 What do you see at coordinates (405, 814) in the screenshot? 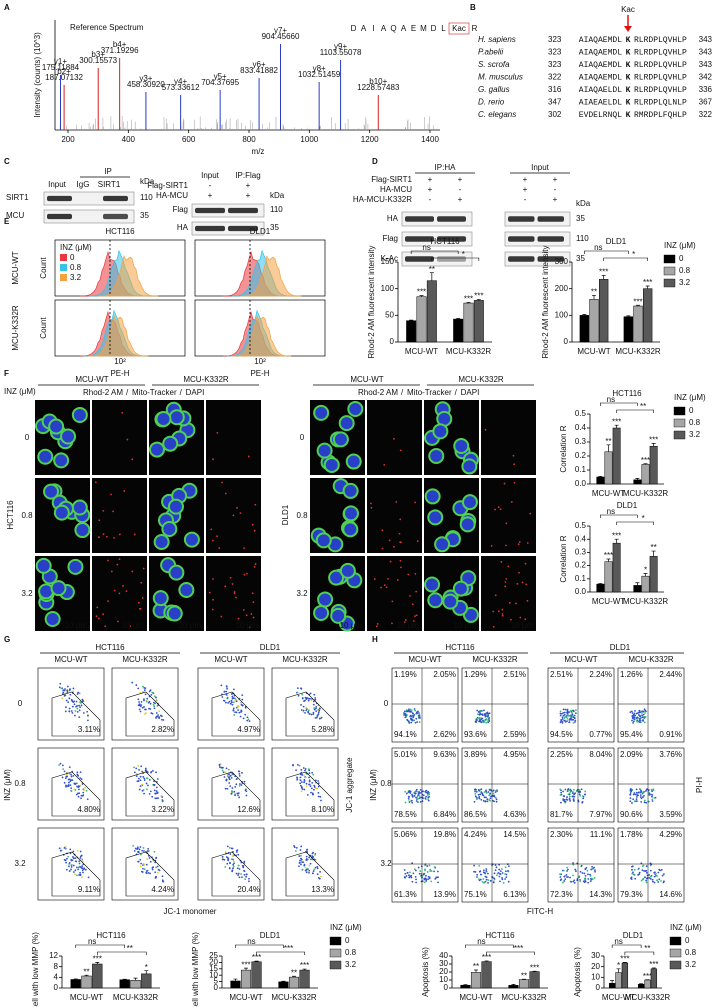
I see `quadrant-percent: 78.5%` at bounding box center [405, 814].